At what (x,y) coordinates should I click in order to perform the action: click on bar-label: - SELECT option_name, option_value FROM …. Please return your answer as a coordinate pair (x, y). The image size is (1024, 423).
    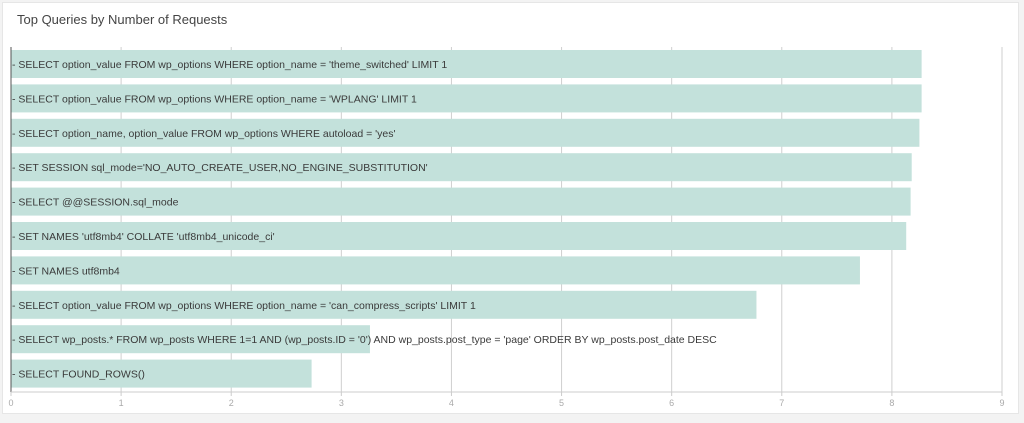
    Looking at the image, I should click on (203, 134).